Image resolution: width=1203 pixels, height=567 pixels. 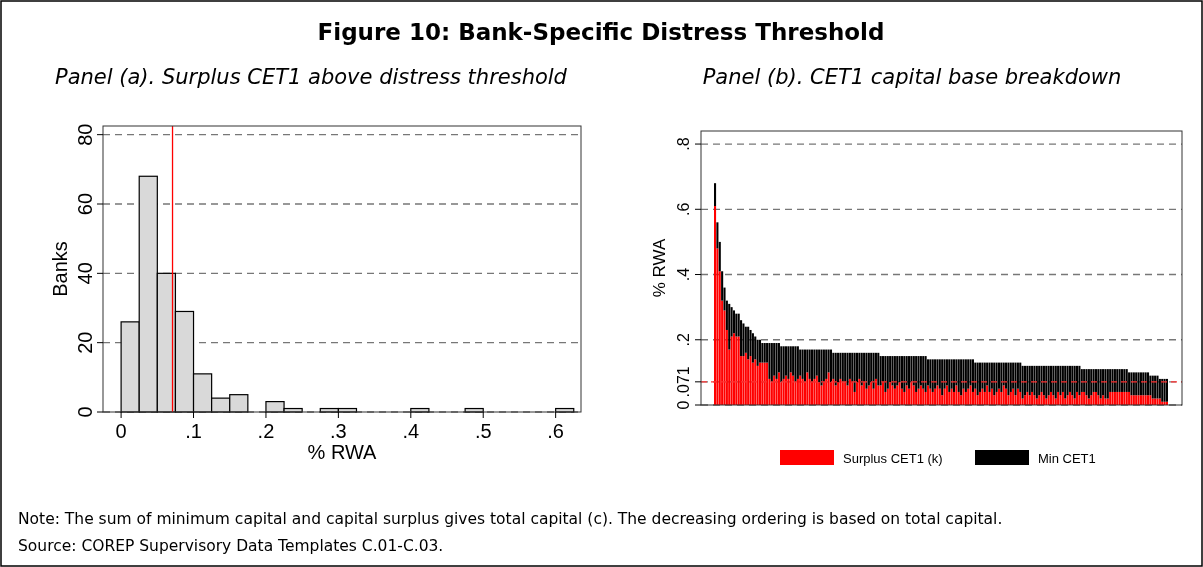 I want to click on source-note: Source: COREP Supervisory Data Templates C.01-C.03., so click(x=231, y=546).